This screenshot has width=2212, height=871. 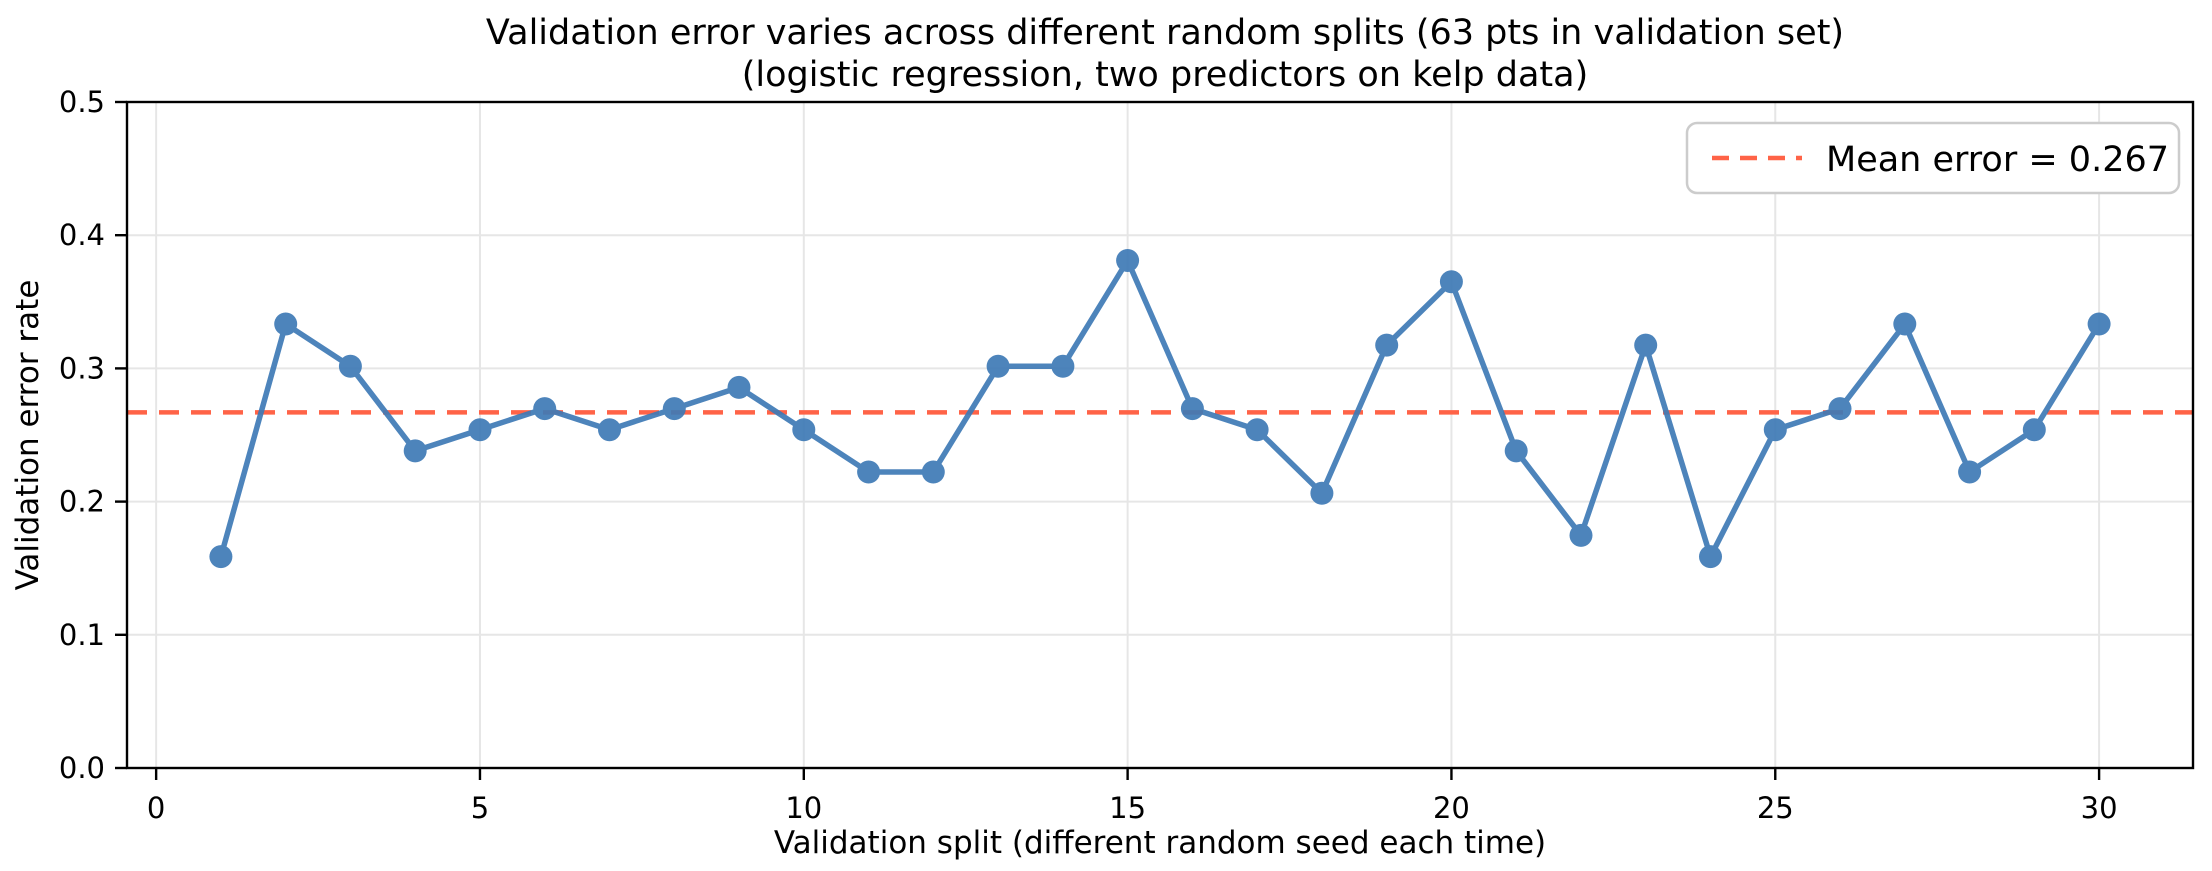 I want to click on x-tick-label: 30, so click(x=2099, y=808).